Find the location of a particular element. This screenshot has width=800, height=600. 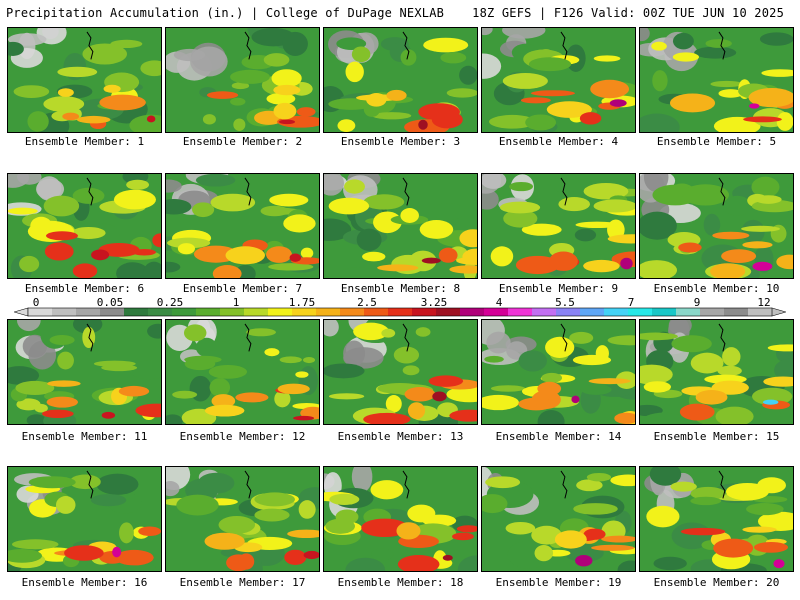

panel-caption: Ensemble Member: 11 is located at coordinates (84, 436).